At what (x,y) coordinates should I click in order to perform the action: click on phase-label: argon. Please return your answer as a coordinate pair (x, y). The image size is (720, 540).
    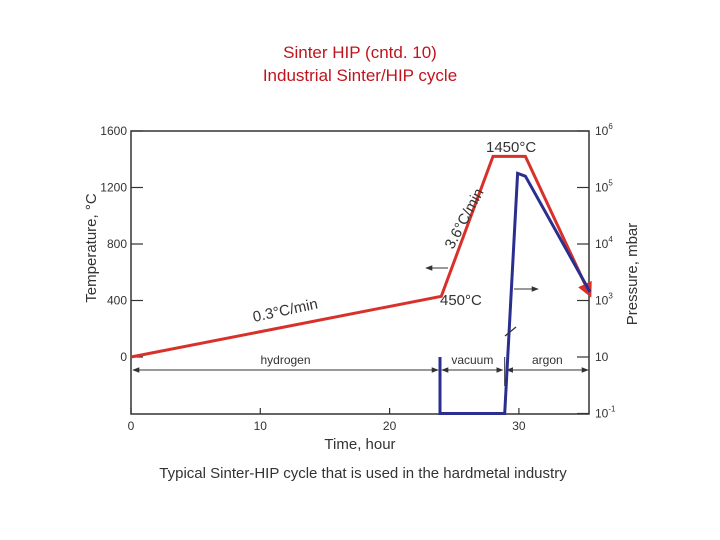
    Looking at the image, I should click on (547, 360).